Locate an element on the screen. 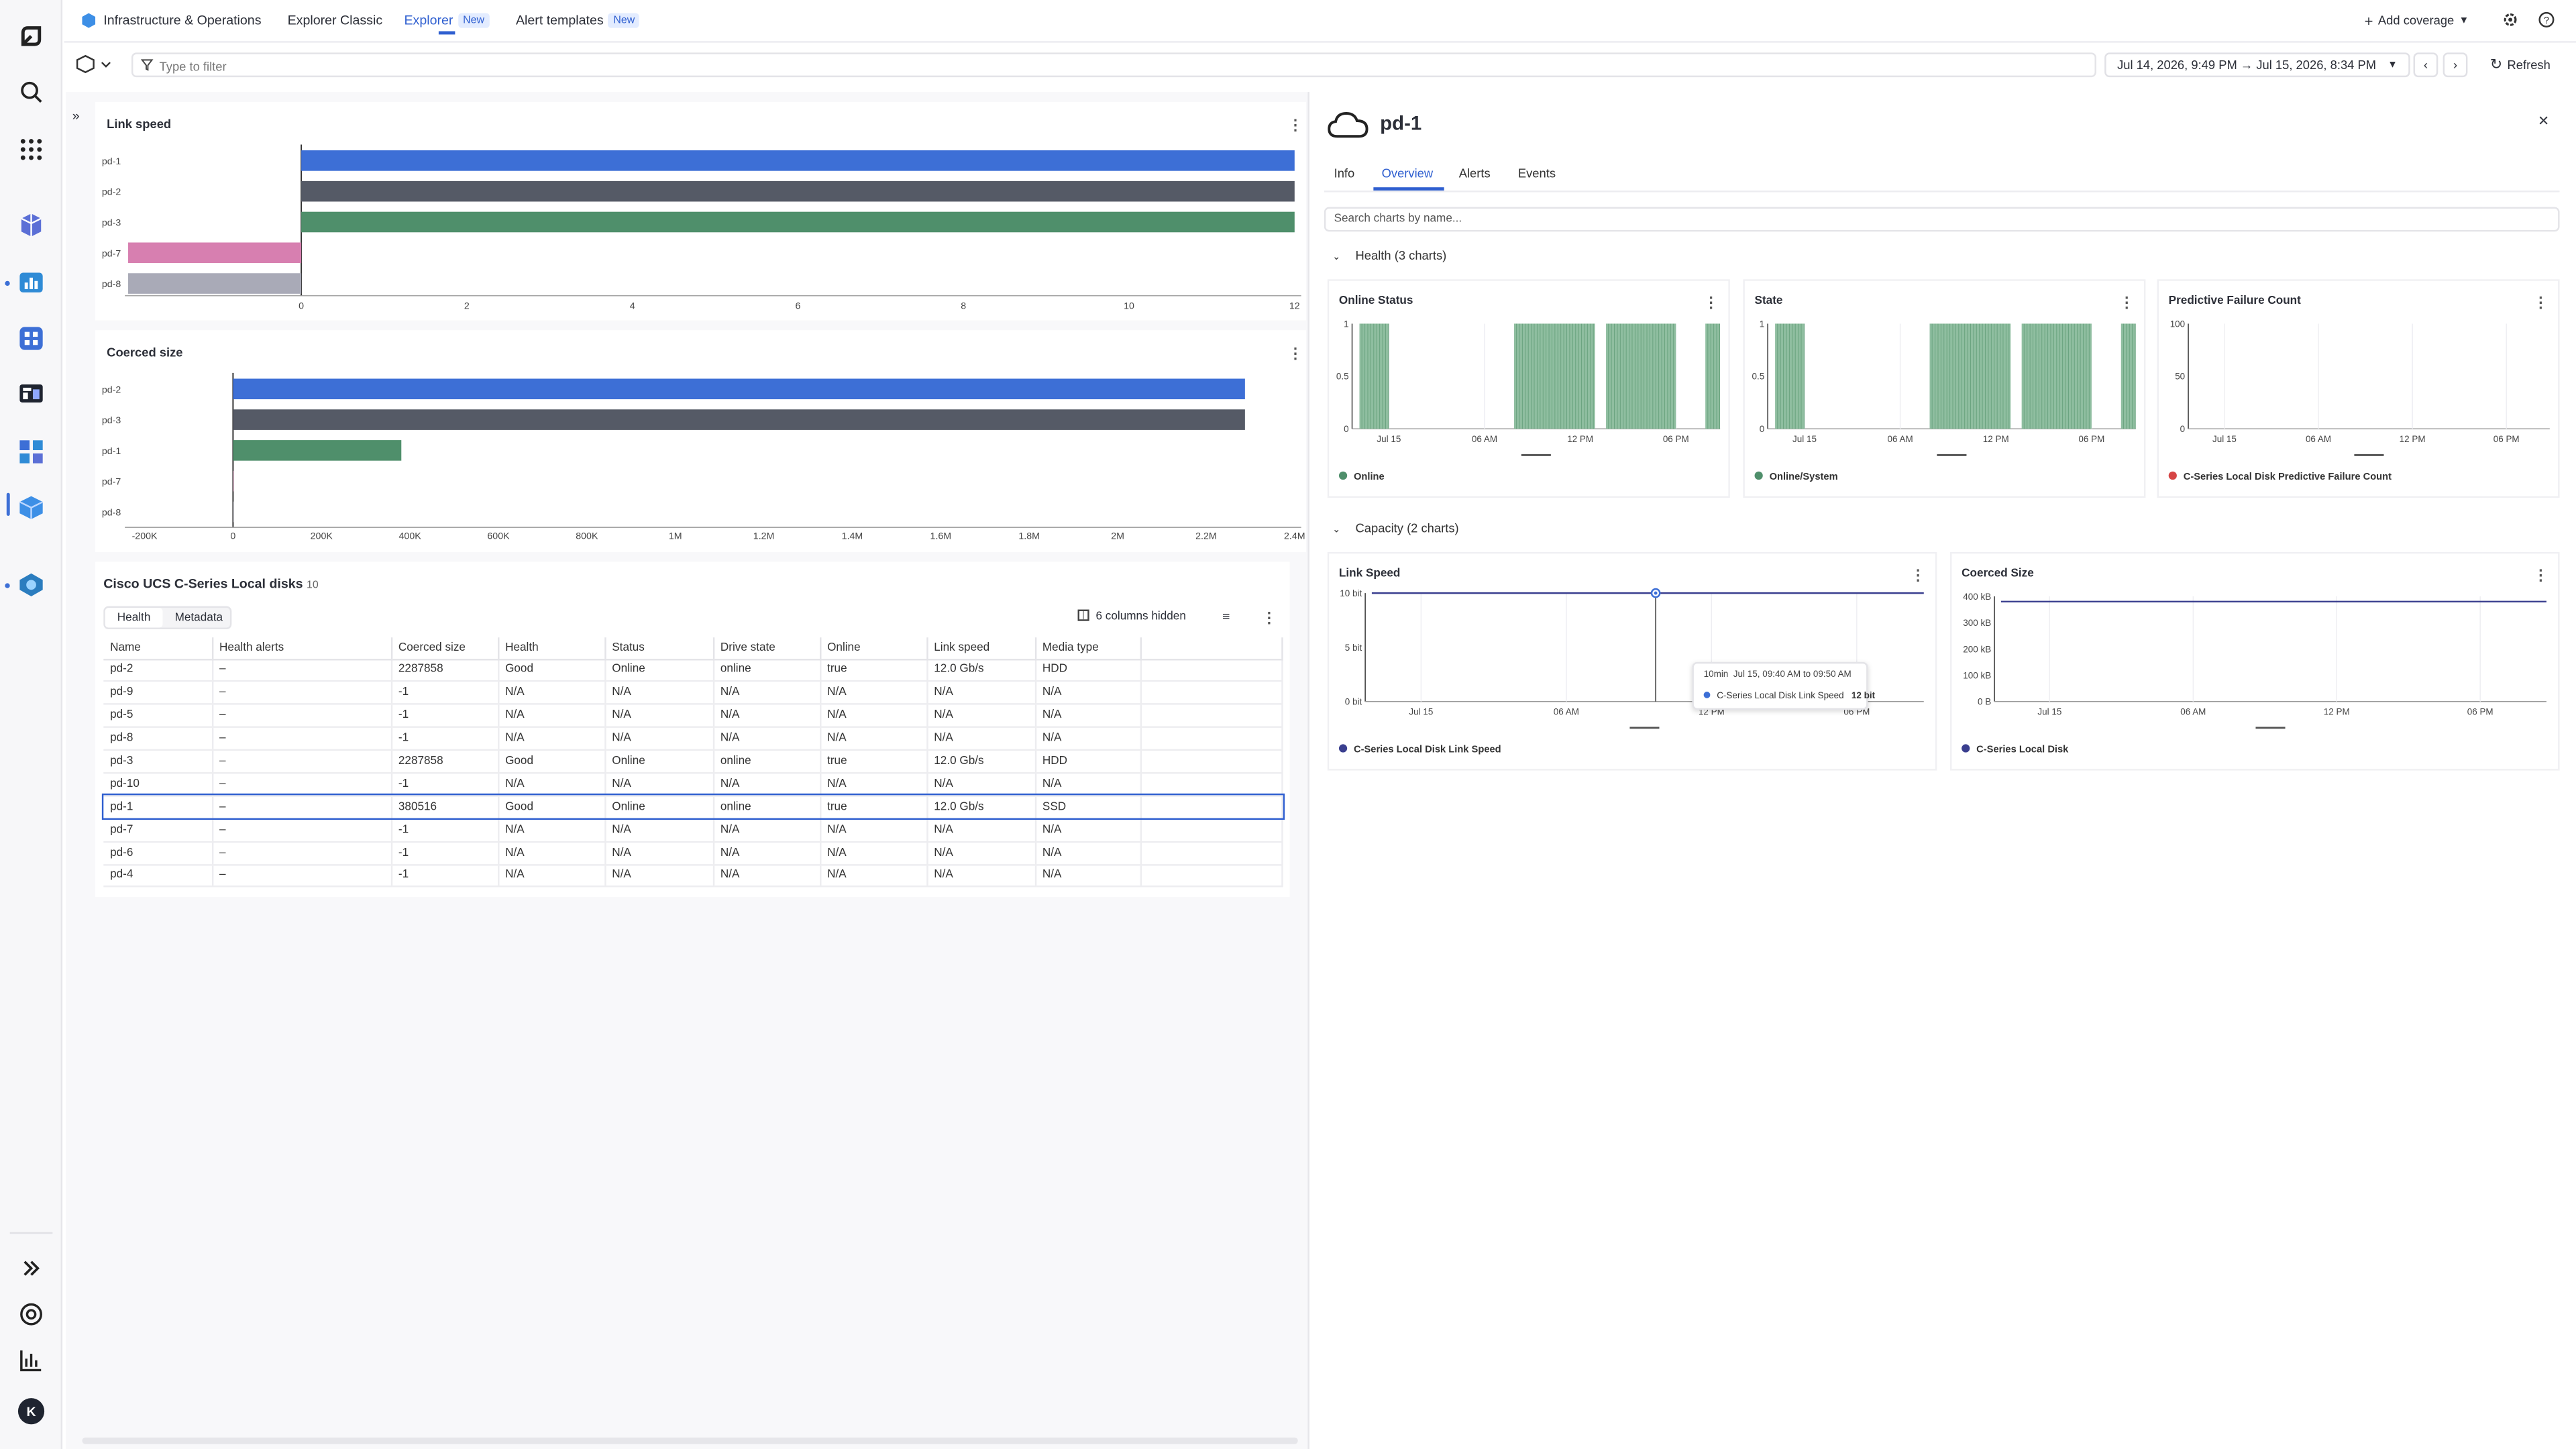  y-tick-label: 400 kB is located at coordinates (1977, 597).